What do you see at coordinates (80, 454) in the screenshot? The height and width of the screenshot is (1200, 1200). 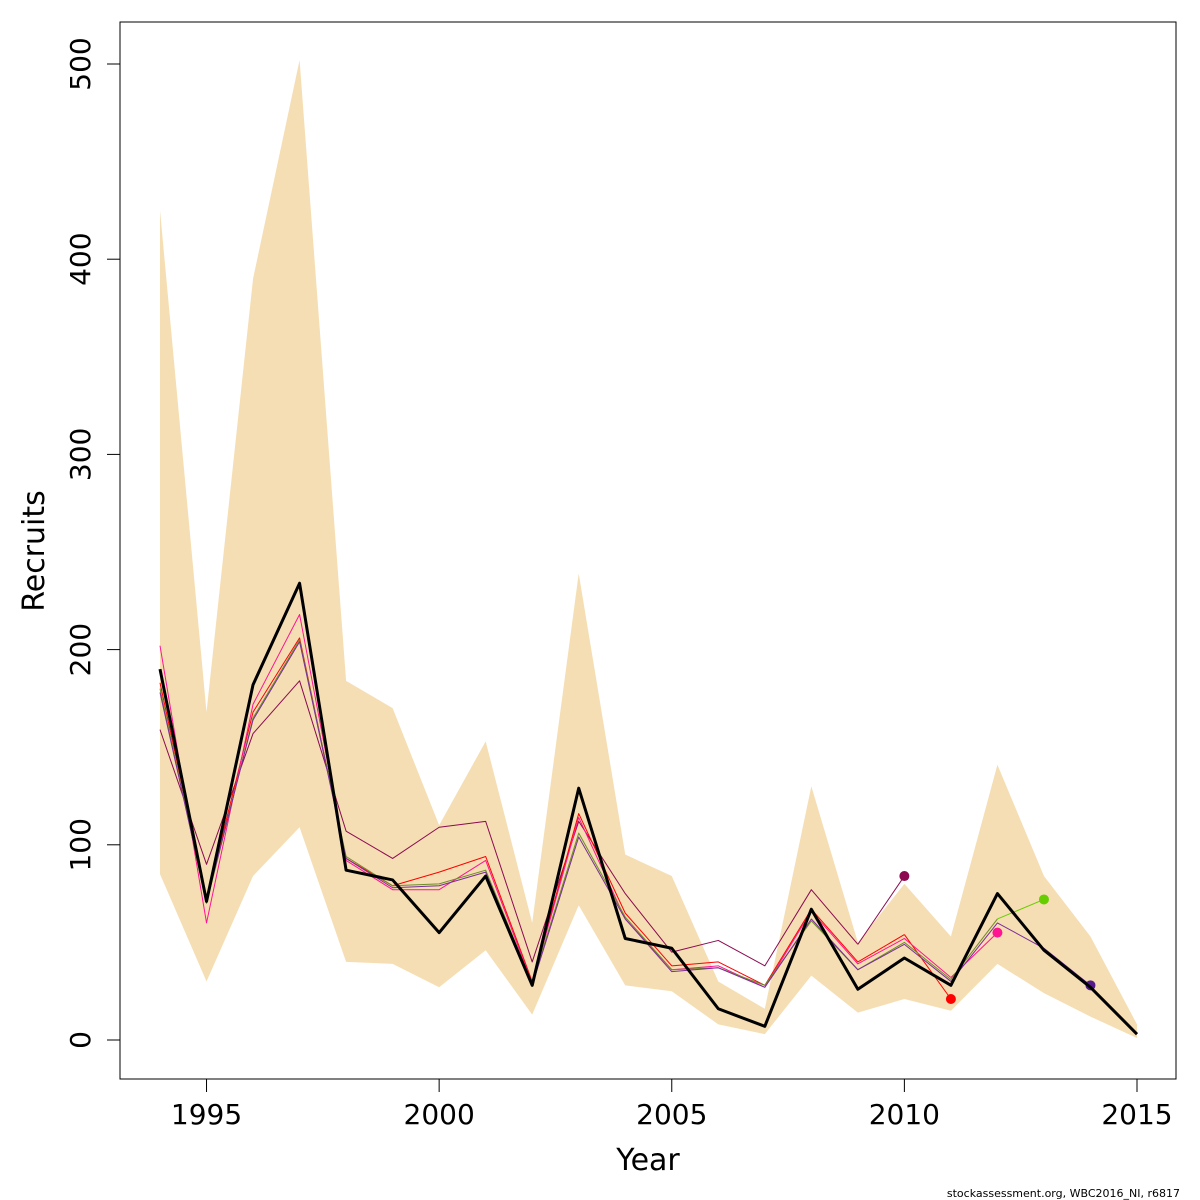 I see `y-tick-label: 300` at bounding box center [80, 454].